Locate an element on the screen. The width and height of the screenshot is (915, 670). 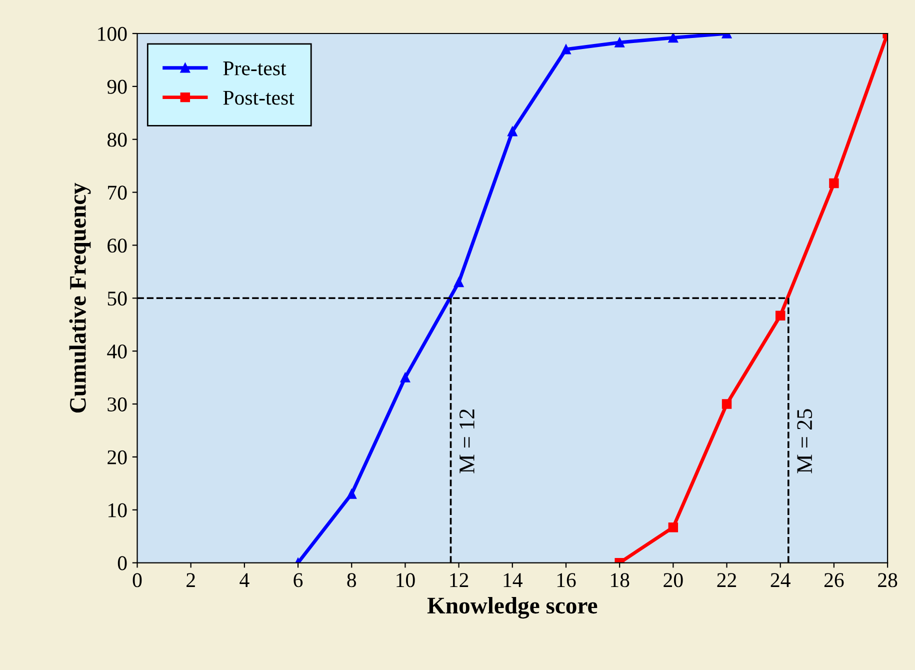
y-tick-label: 70 is located at coordinates (117, 193).